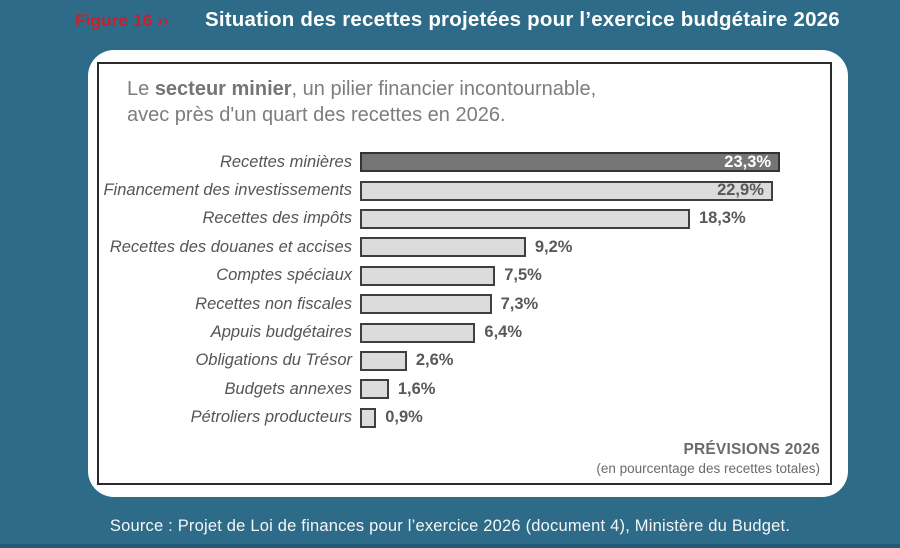 The image size is (900, 548). I want to click on bar-label: Comptes spéciaux, so click(284, 275).